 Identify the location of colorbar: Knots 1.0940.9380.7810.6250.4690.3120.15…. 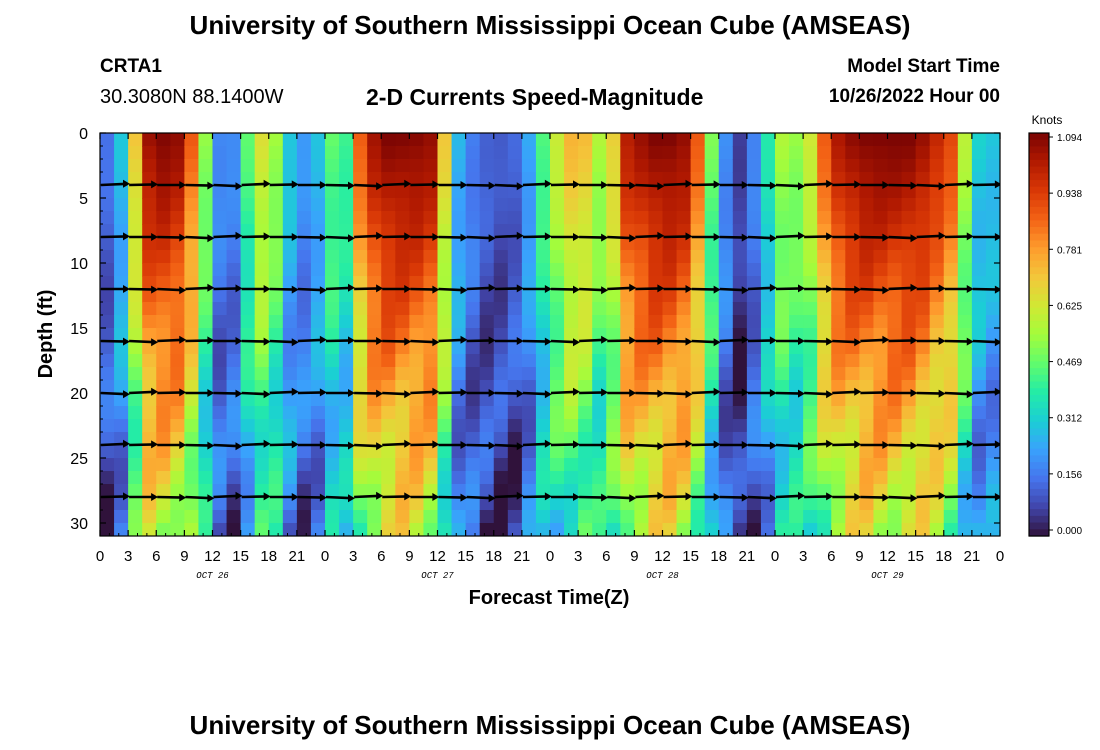
(1055, 325).